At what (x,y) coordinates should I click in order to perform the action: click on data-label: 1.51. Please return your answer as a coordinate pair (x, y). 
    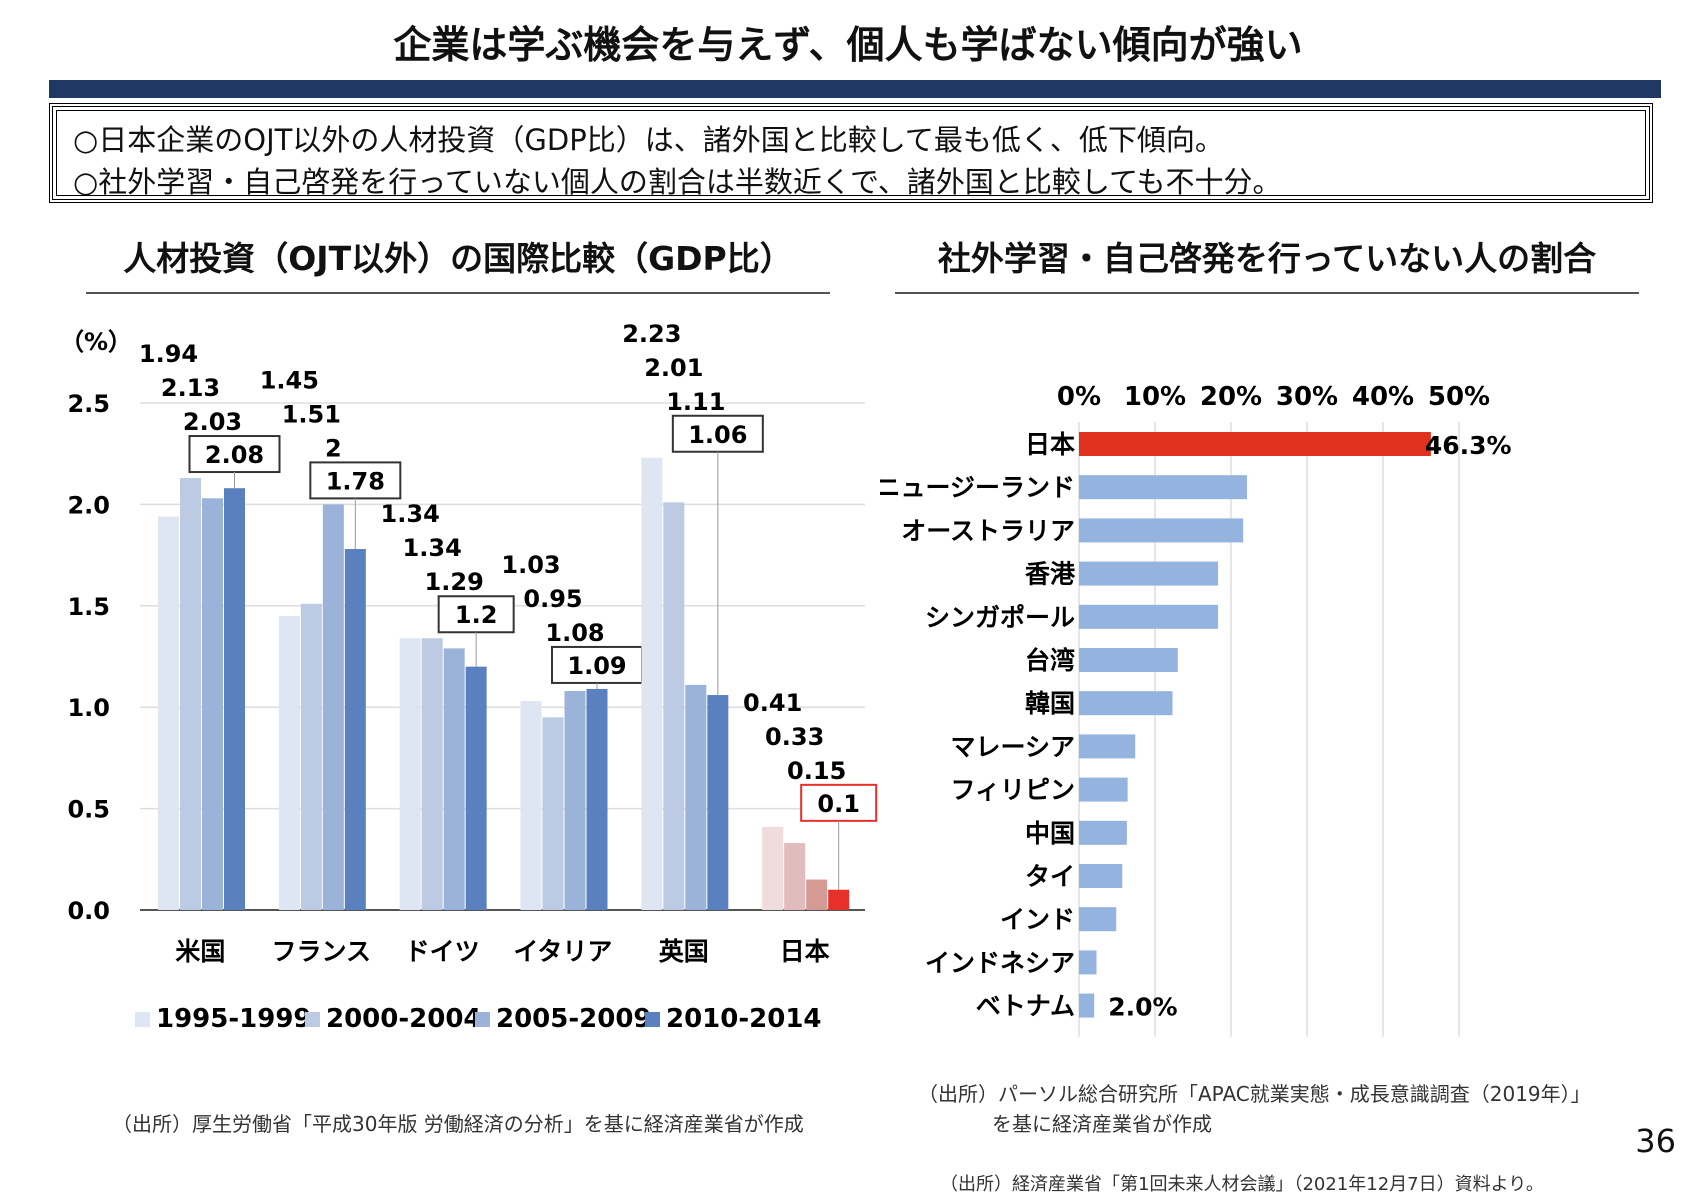
    Looking at the image, I should click on (311, 414).